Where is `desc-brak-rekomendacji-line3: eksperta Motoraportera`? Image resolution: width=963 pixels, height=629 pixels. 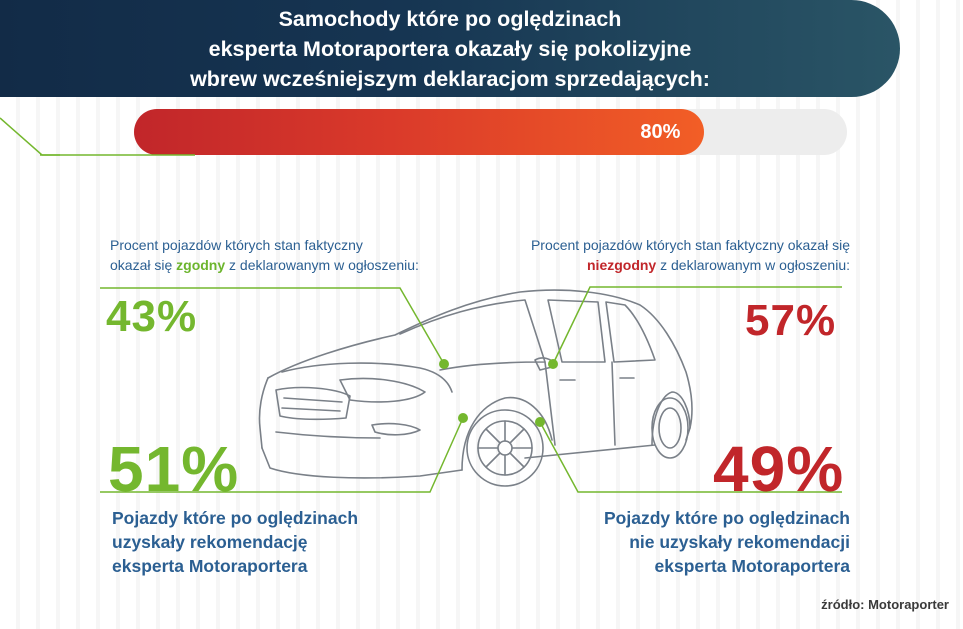 desc-brak-rekomendacji-line3: eksperta Motoraportera is located at coordinates (752, 566).